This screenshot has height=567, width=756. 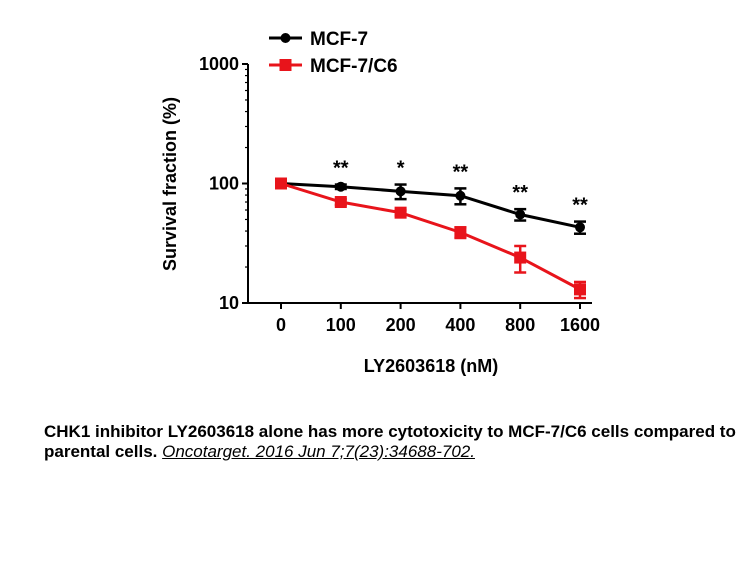 What do you see at coordinates (318, 451) in the screenshot?
I see `caption-citation: Oncotarget. 2016 Jun 7;7(23):34688-702.` at bounding box center [318, 451].